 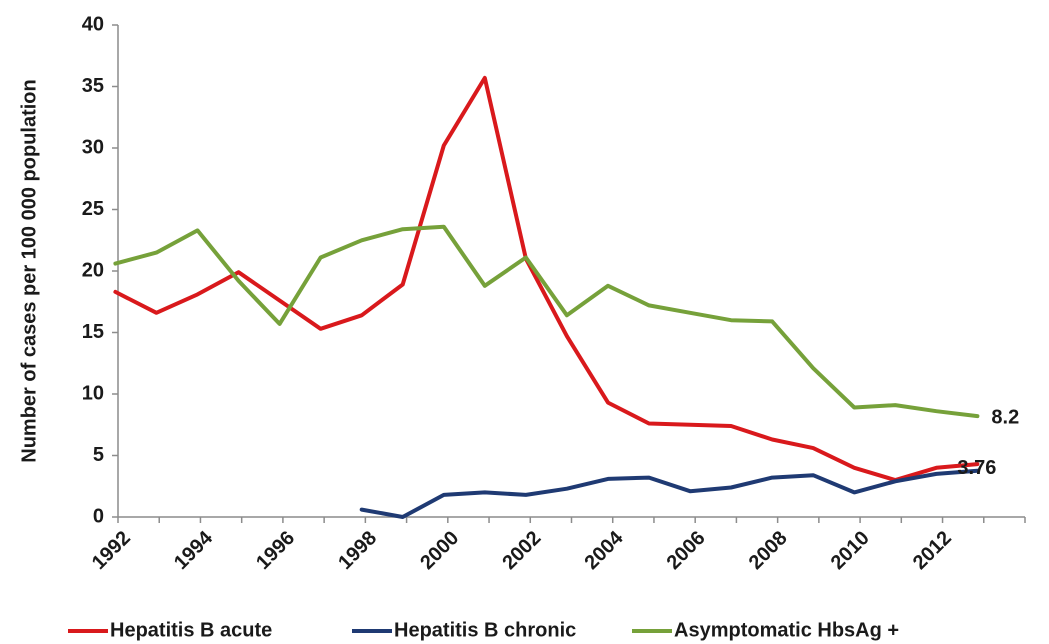 I want to click on y-axis-label: Number of cases per 100 000 population, so click(x=29, y=270).